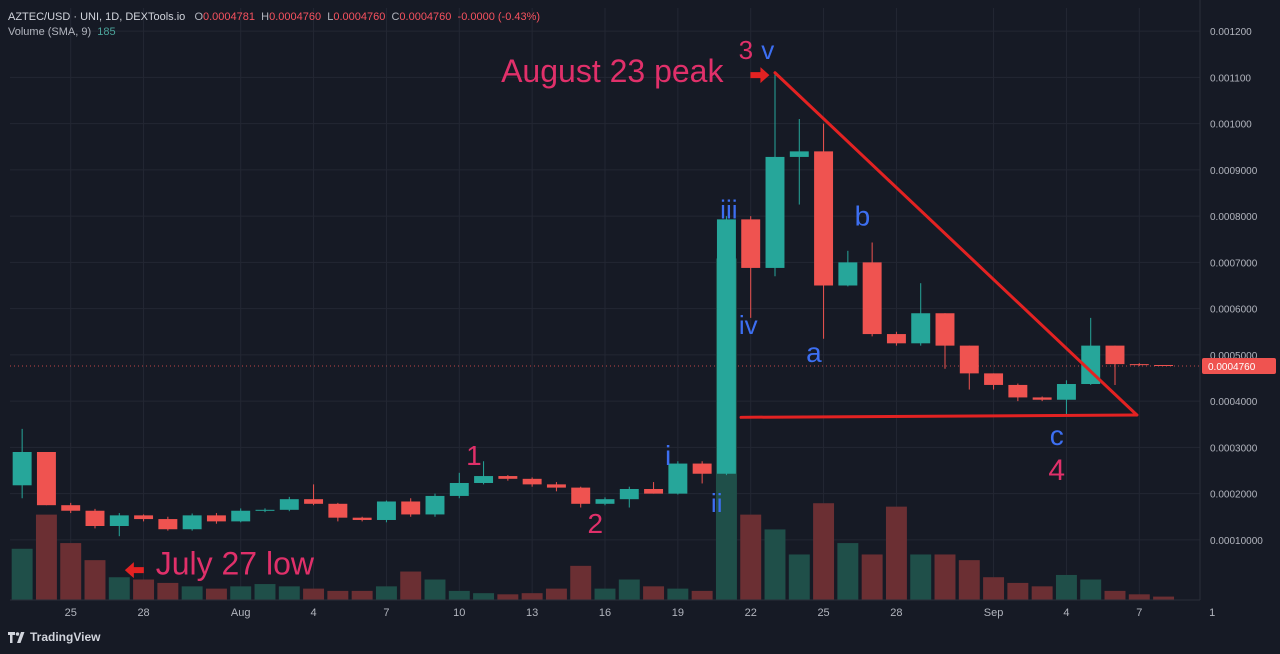  I want to click on time-tick-label: 7, so click(386, 613).